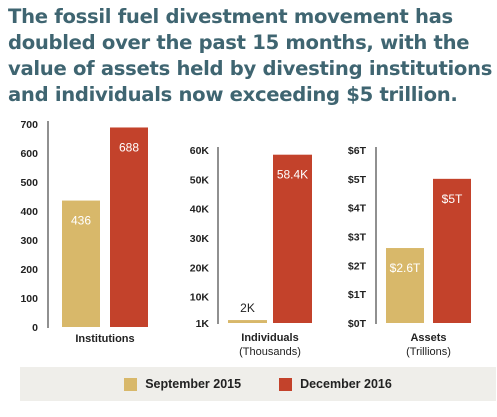 This screenshot has height=417, width=497. Describe the element at coordinates (193, 384) in the screenshot. I see `legend-label-september-2015: September 2015` at that location.